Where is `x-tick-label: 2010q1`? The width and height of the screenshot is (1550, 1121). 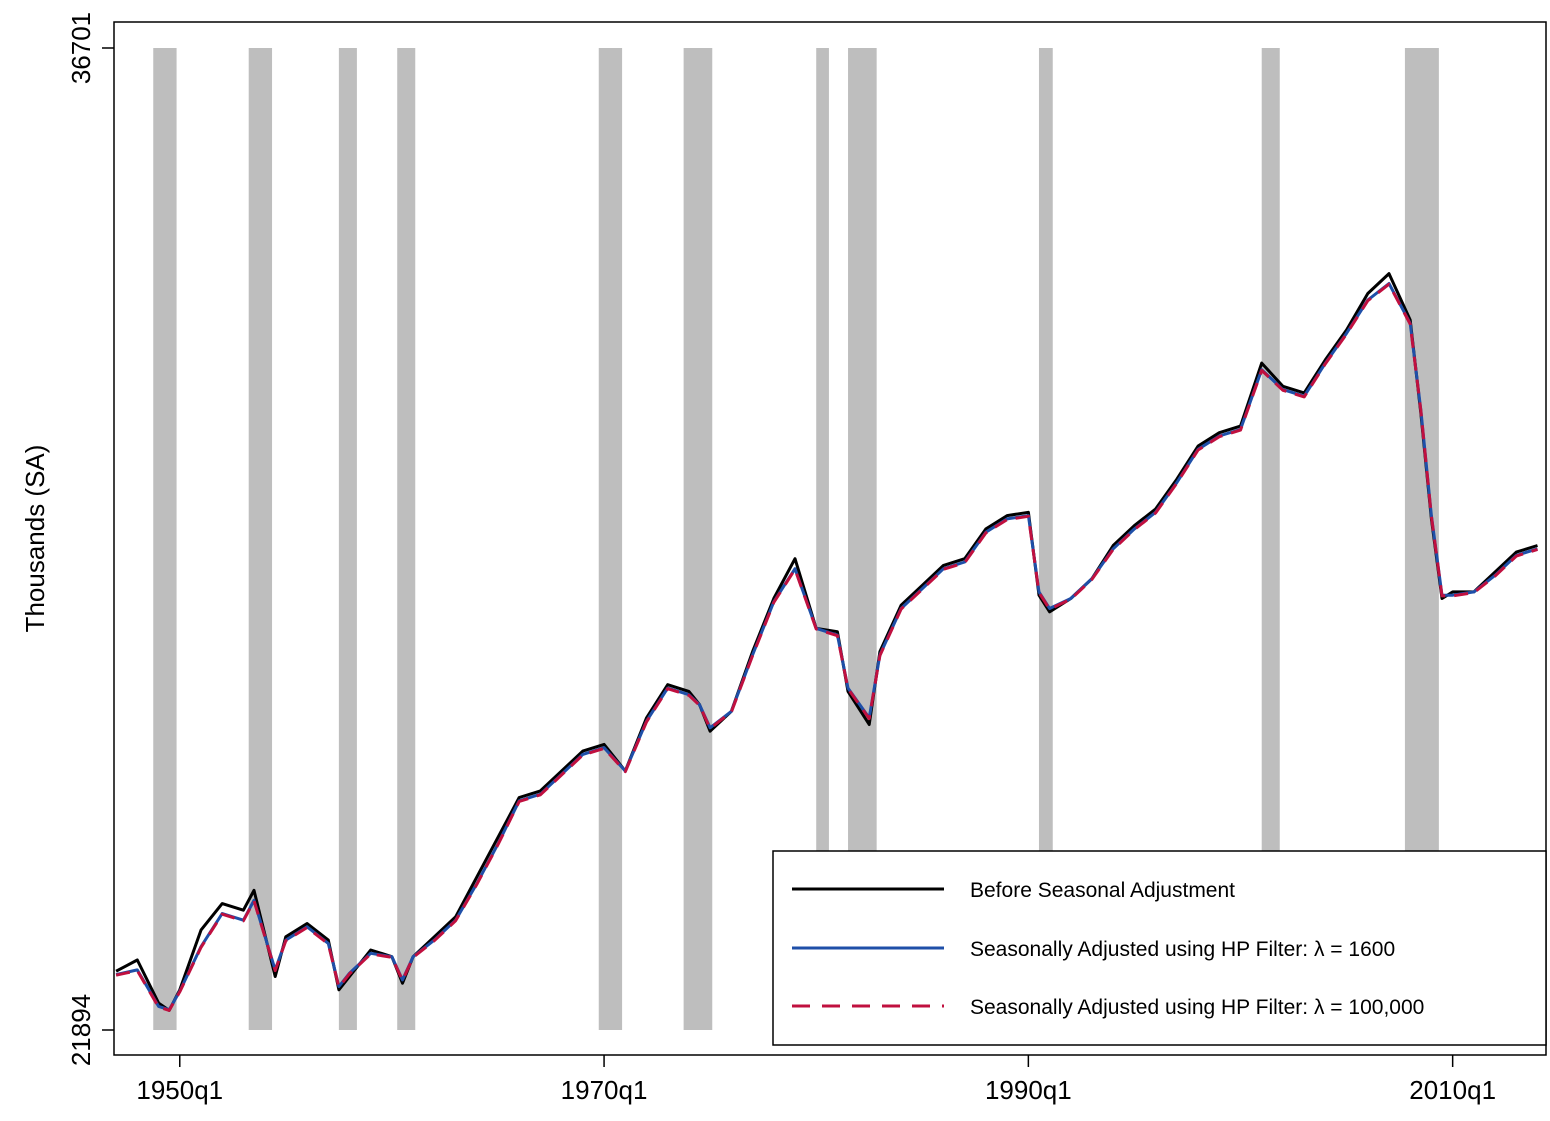 x-tick-label: 2010q1 is located at coordinates (1452, 1090).